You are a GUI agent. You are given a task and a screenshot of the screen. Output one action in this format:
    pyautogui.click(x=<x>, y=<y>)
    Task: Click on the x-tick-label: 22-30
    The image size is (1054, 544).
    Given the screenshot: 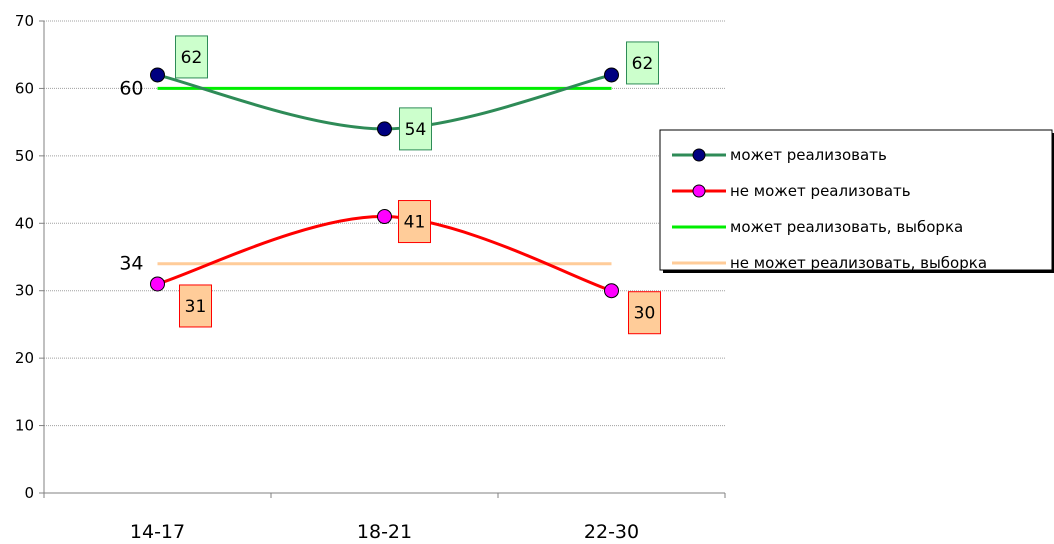 What is the action you would take?
    pyautogui.click(x=611, y=532)
    